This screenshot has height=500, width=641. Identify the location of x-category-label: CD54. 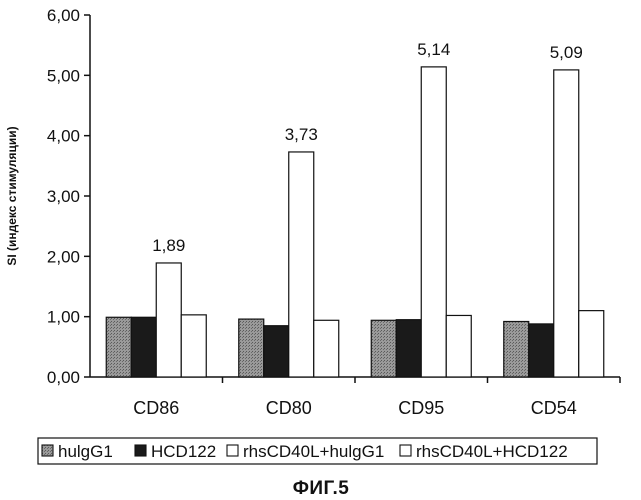
(554, 408).